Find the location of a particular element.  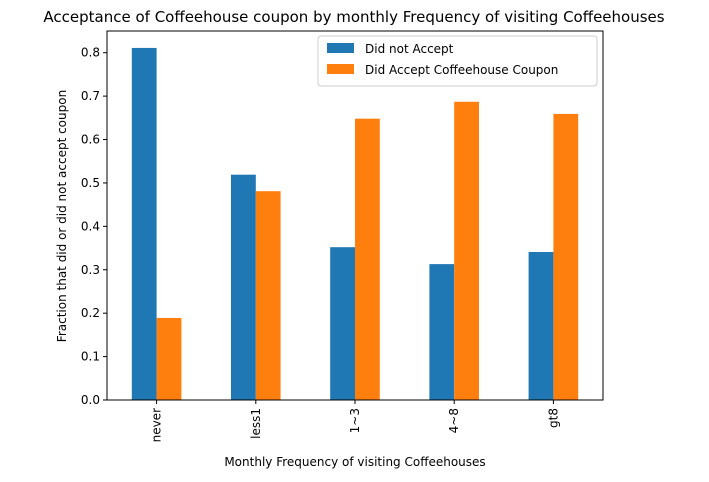

y-tick-label: 0.4 is located at coordinates (90, 226).